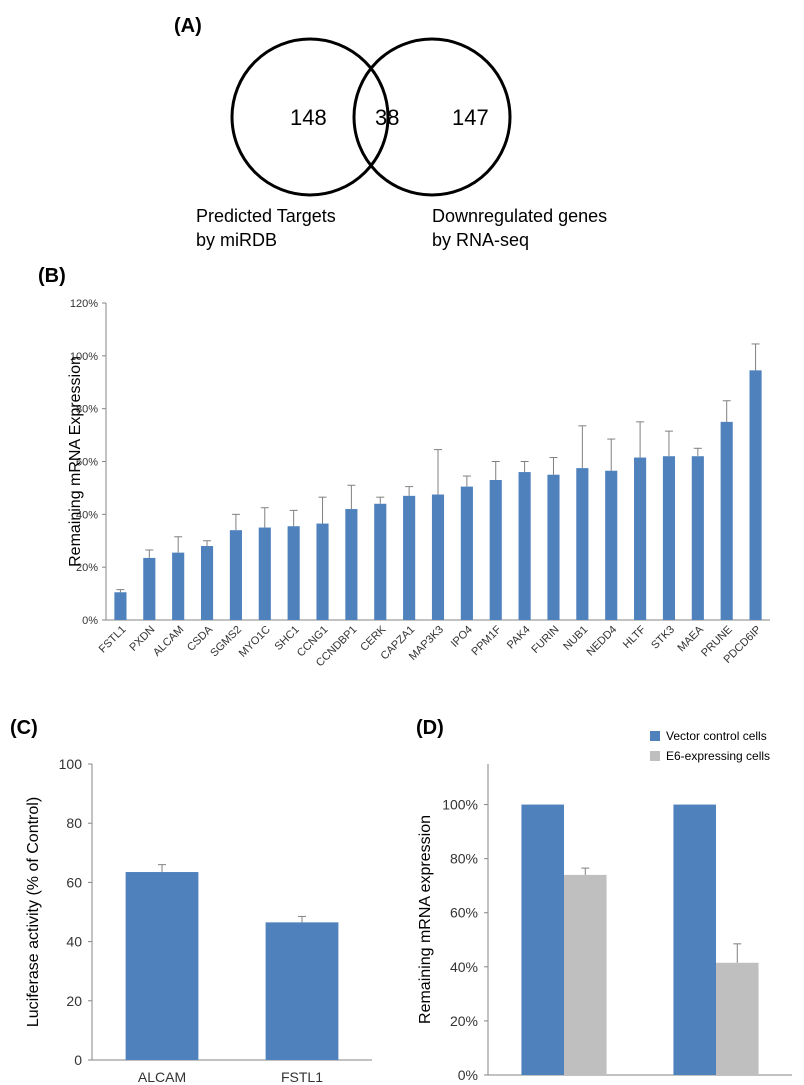 This screenshot has width=804, height=1085. What do you see at coordinates (52, 276) in the screenshot?
I see `panel-label-b: (B)` at bounding box center [52, 276].